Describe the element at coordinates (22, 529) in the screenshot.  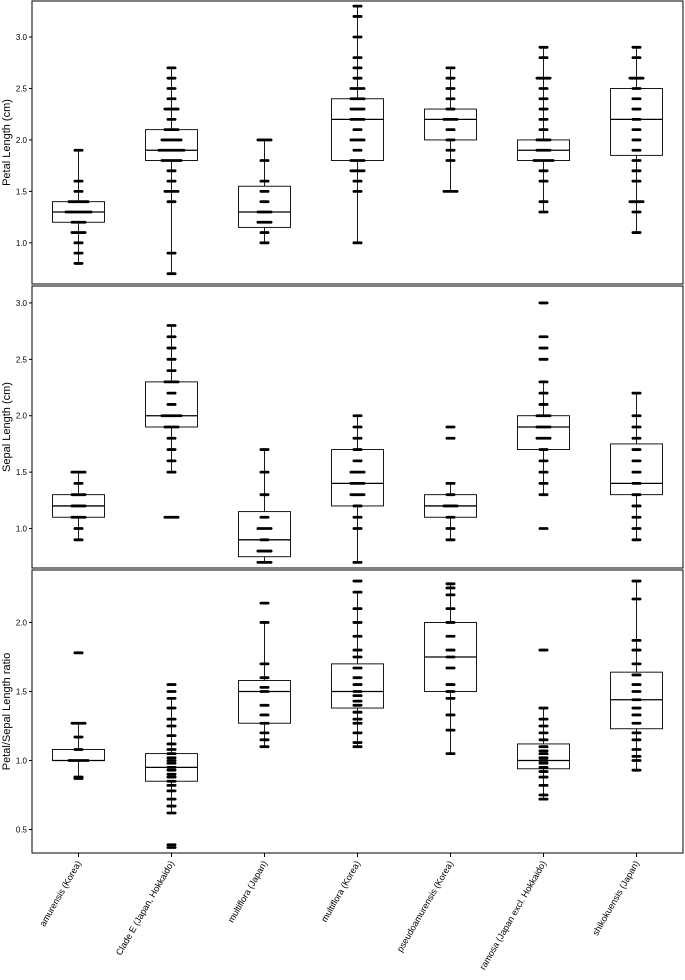
I see `y-tick-label: 1.0` at that location.